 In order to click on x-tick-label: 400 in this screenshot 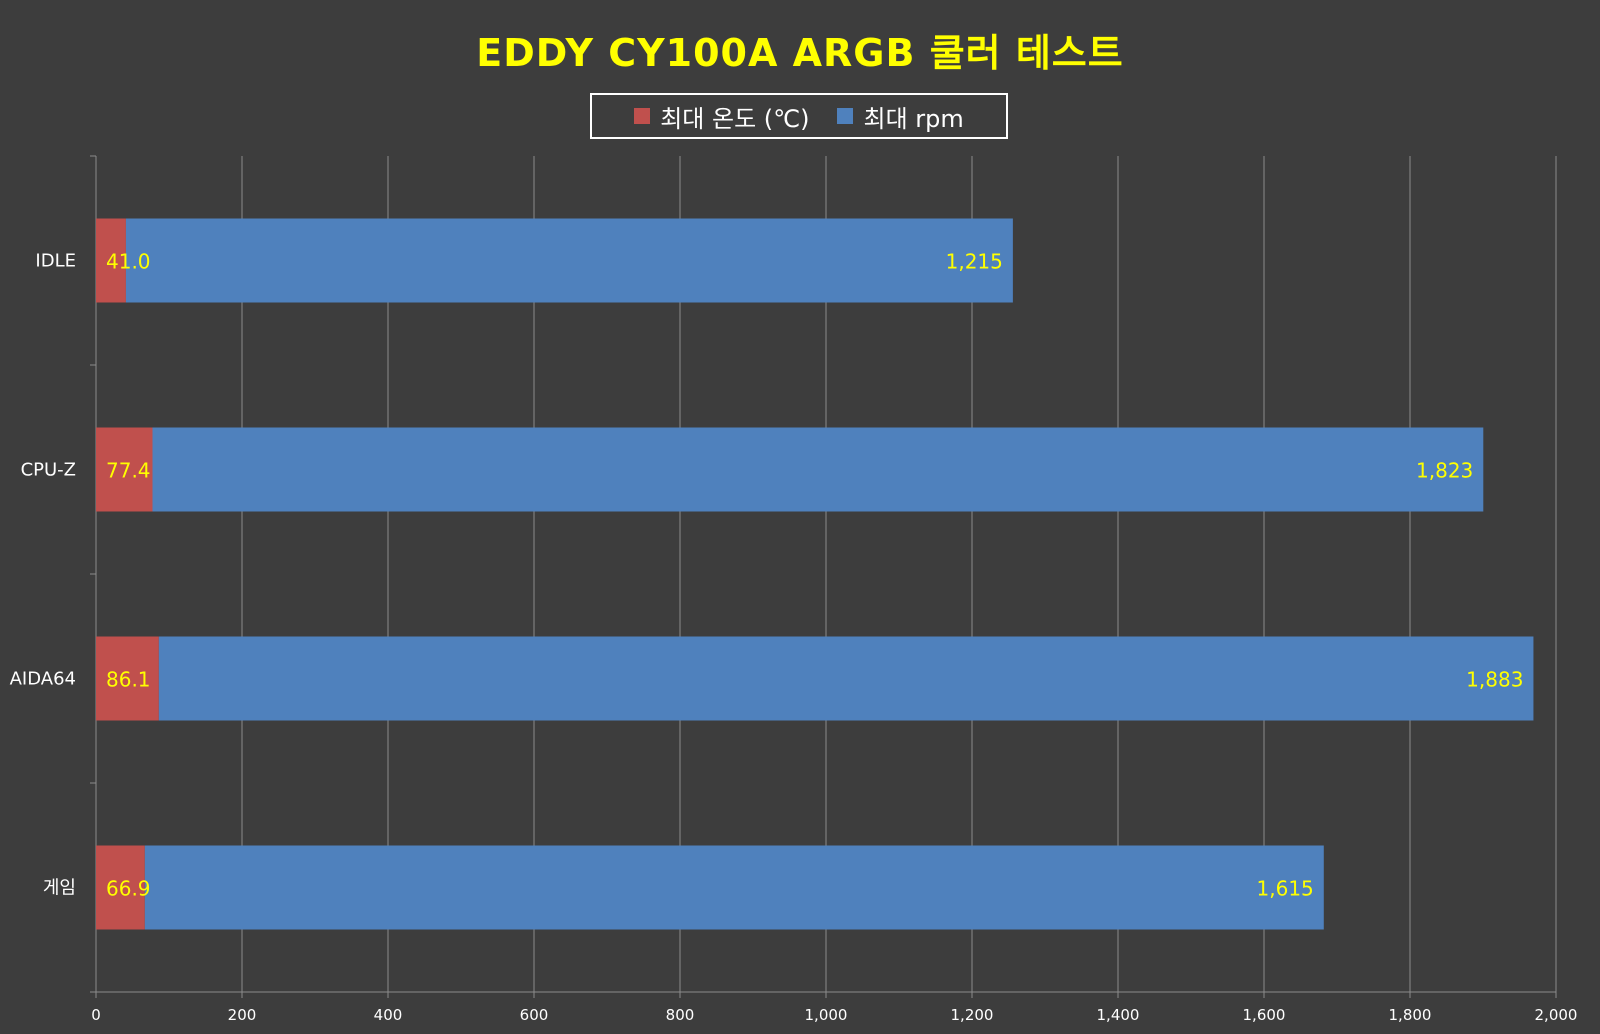, I will do `click(388, 1015)`.